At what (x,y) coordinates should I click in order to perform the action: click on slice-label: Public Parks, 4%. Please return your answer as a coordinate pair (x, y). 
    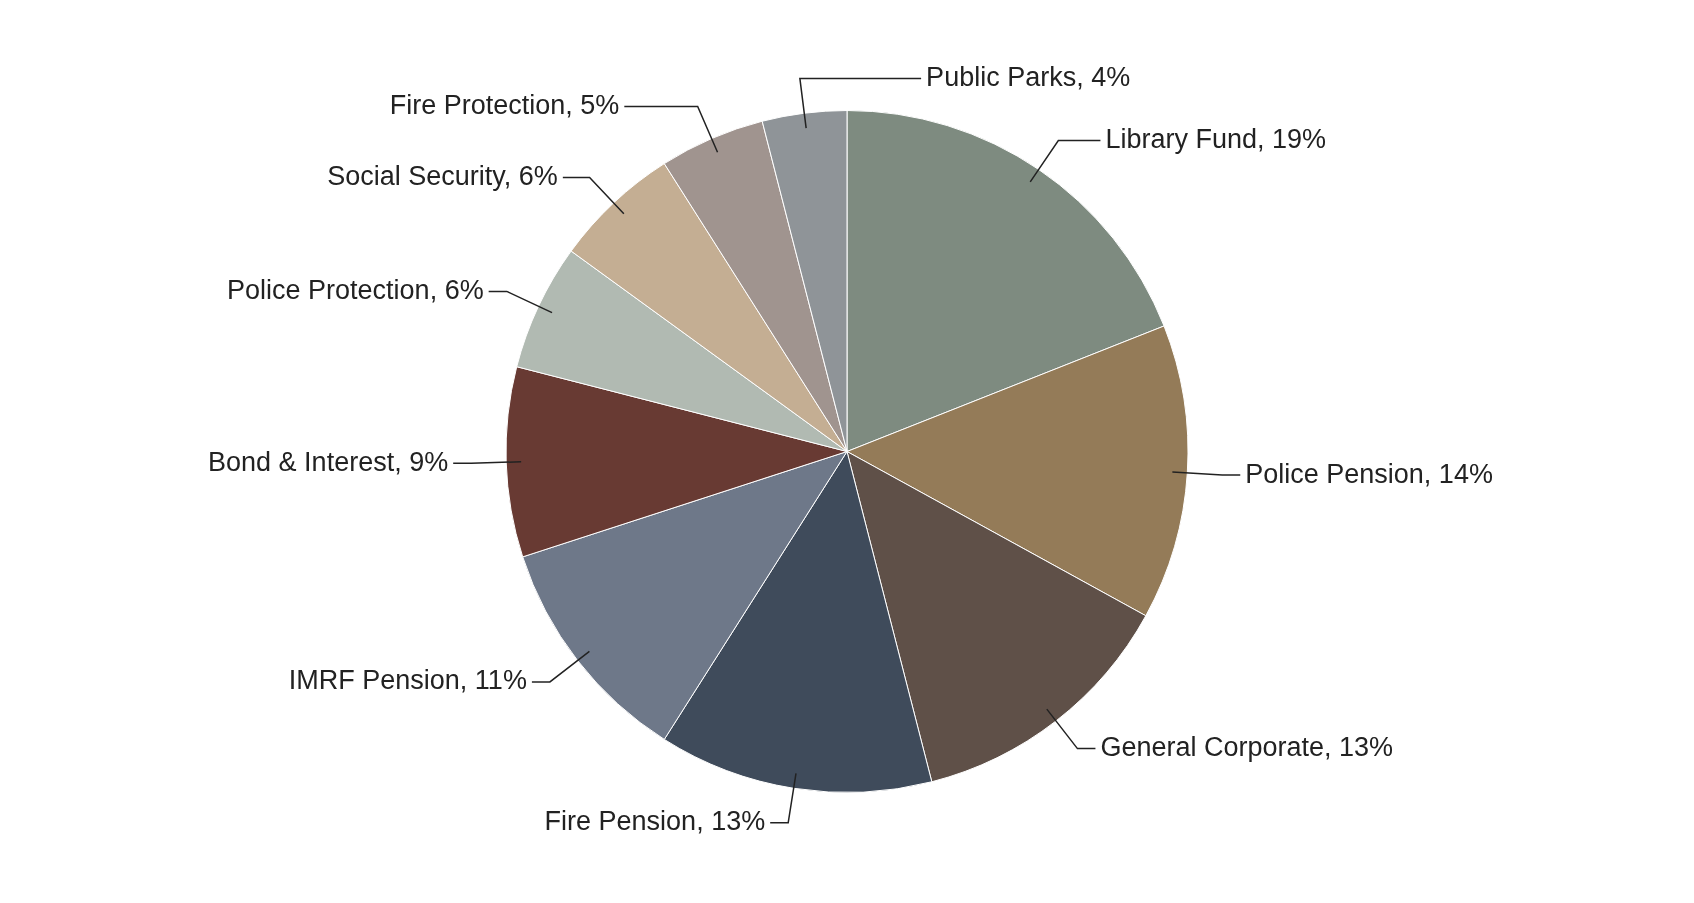
    Looking at the image, I should click on (1028, 76).